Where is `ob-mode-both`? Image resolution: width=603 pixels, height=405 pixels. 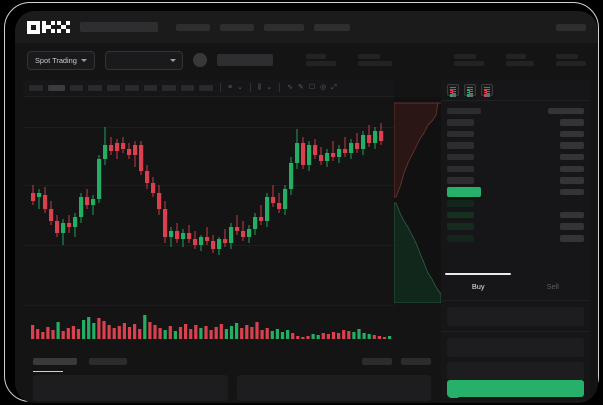
ob-mode-both is located at coordinates (453, 90).